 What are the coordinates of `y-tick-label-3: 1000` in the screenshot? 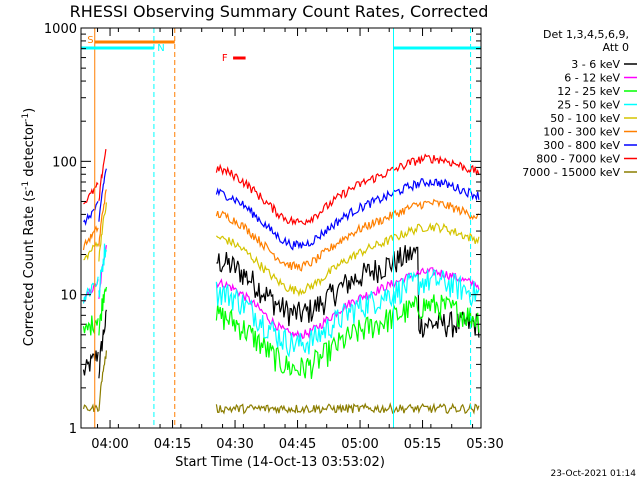 It's located at (60, 29).